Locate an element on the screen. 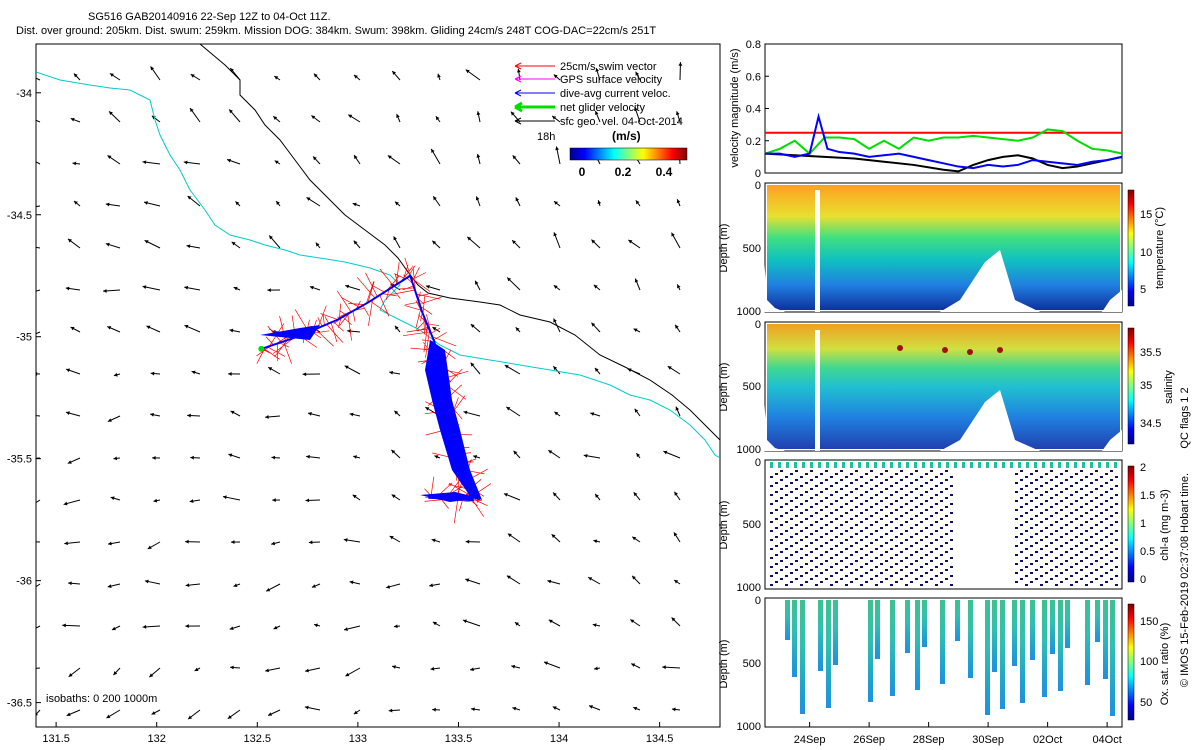 This screenshot has height=750, width=1200. colorbar-tick-1: 0.2 is located at coordinates (623, 172).